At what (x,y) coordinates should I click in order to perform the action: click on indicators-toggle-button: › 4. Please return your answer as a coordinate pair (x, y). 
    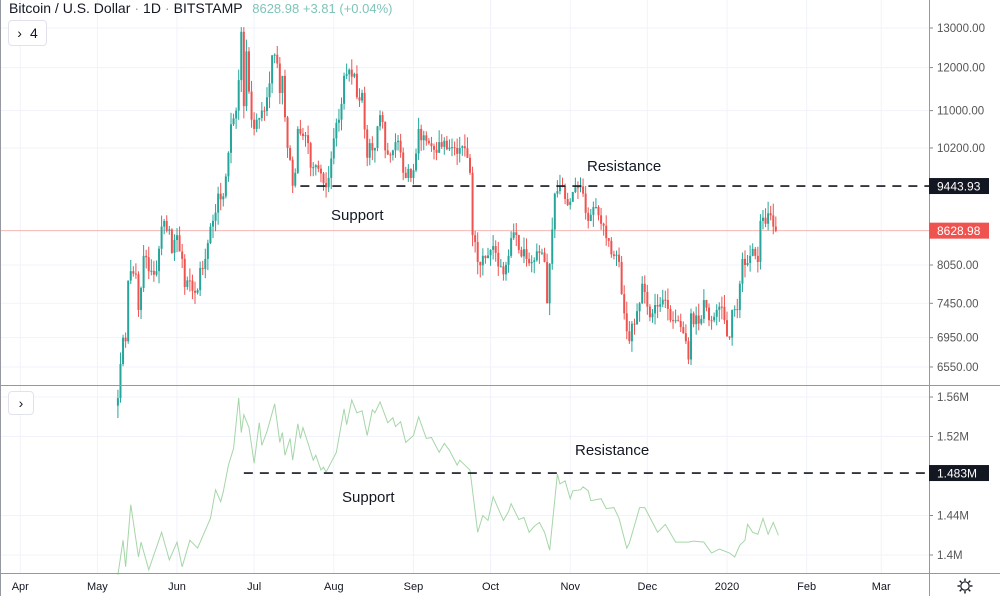
    Looking at the image, I should click on (27, 33).